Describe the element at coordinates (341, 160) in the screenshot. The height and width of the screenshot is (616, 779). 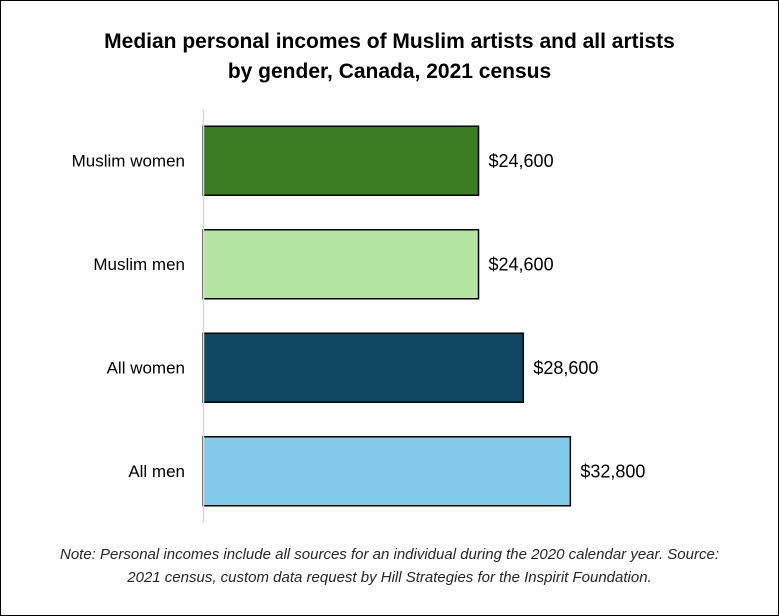
I see `bar-muslim-women` at that location.